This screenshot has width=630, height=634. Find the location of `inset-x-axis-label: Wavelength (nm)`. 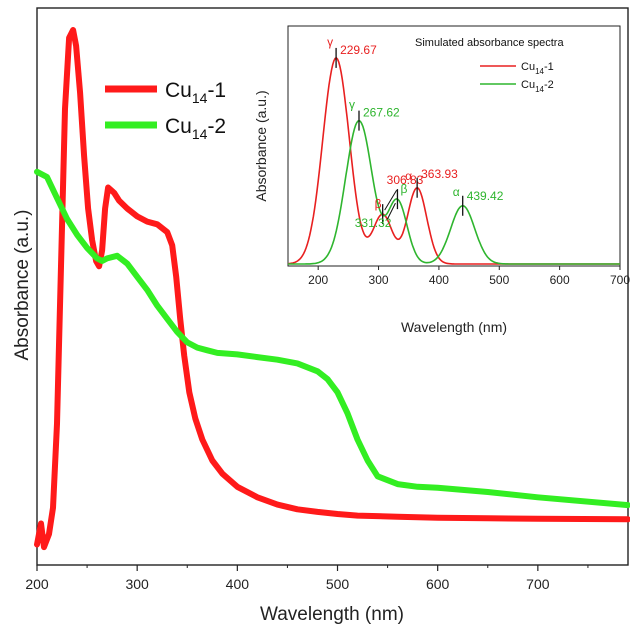

inset-x-axis-label: Wavelength (nm) is located at coordinates (454, 327).